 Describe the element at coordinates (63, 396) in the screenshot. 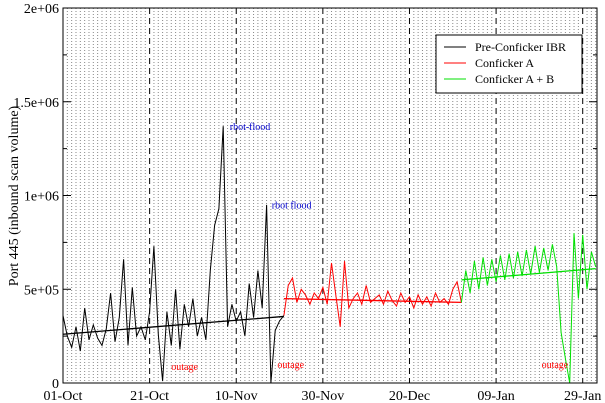

I see `x-tick-label: 01-Oct` at that location.